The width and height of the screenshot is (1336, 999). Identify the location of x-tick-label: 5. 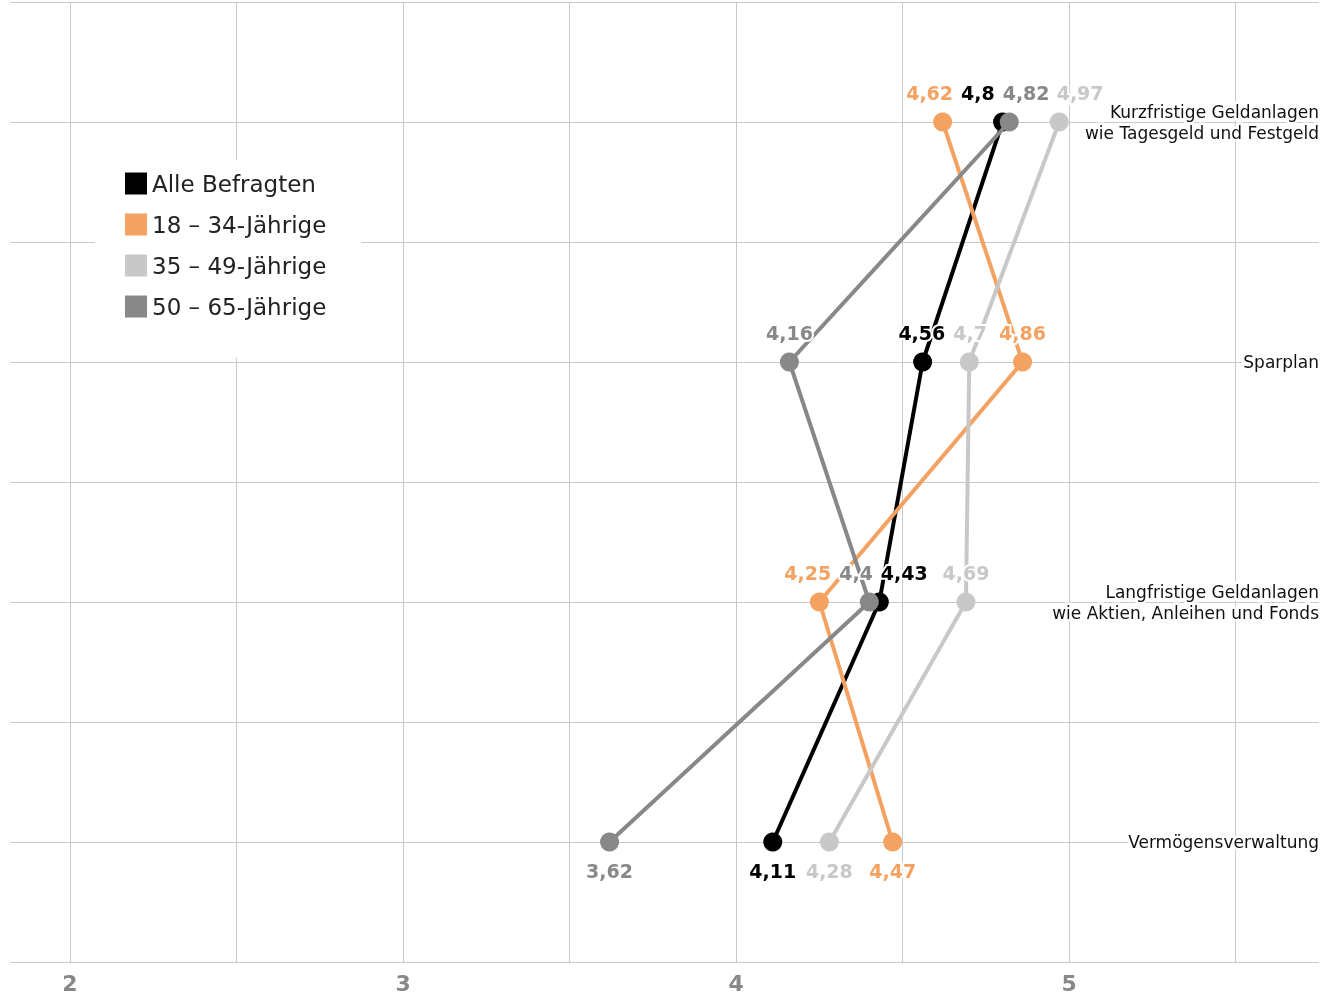
(1069, 983).